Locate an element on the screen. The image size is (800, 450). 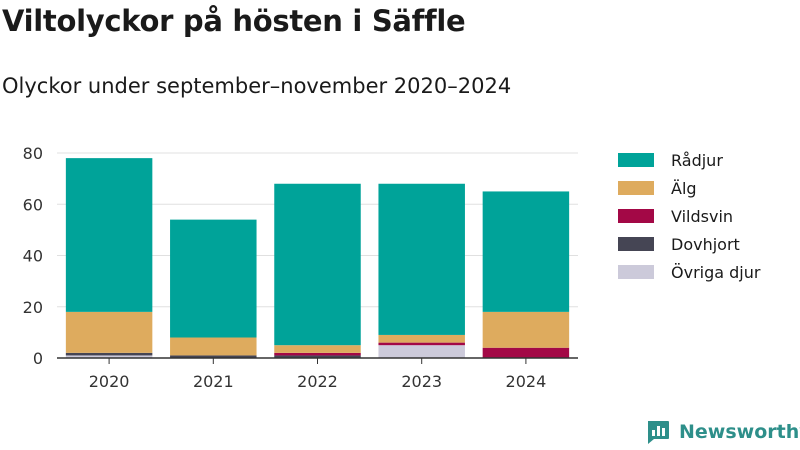
bar-ovriga-djur-2020 is located at coordinates (109, 356).